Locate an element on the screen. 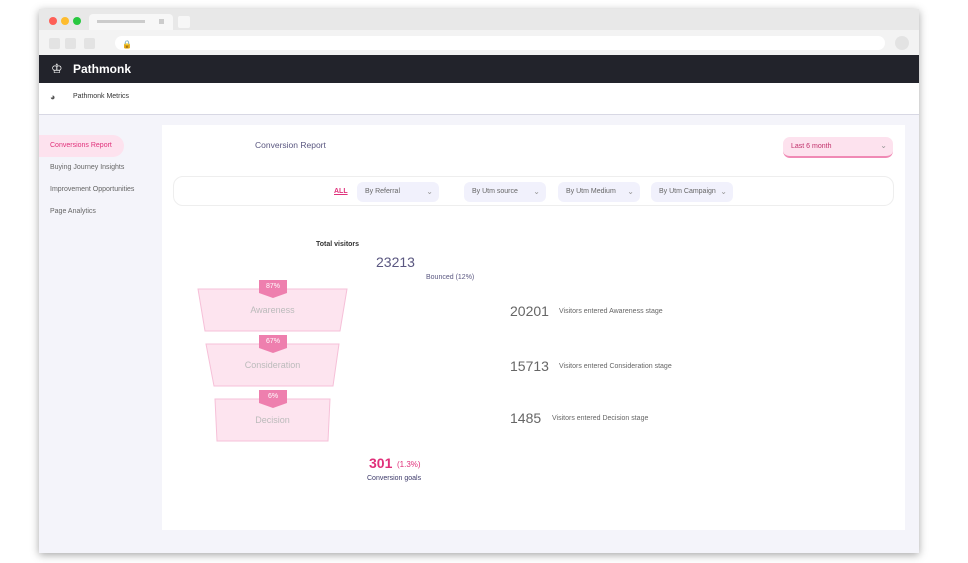  sidebar-item-page-analytics: Page Analytics is located at coordinates (73, 211).